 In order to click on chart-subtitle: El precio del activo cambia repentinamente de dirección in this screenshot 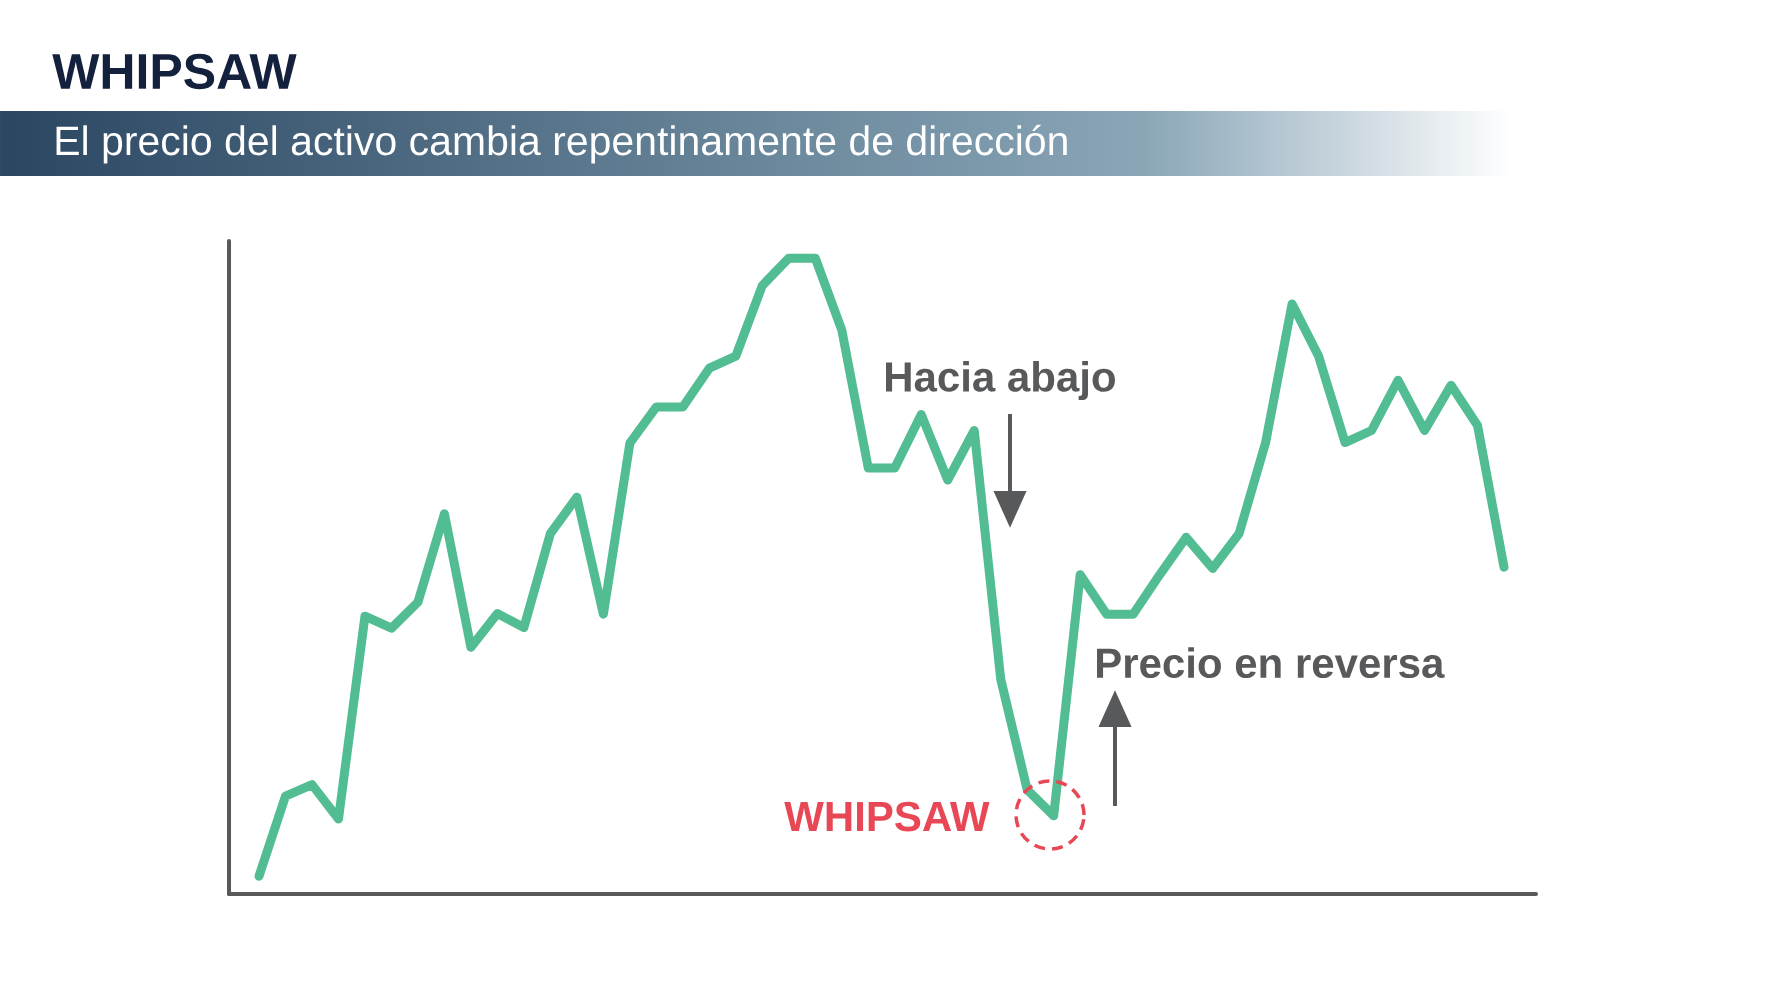, I will do `click(561, 144)`.